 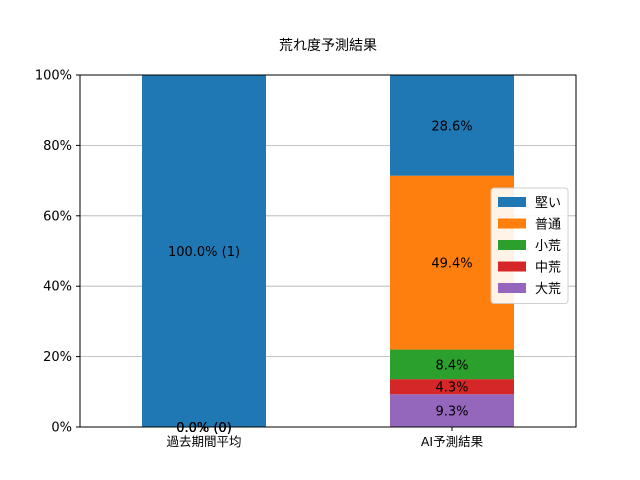 I want to click on y-tick-label: 60%, so click(x=57, y=216).